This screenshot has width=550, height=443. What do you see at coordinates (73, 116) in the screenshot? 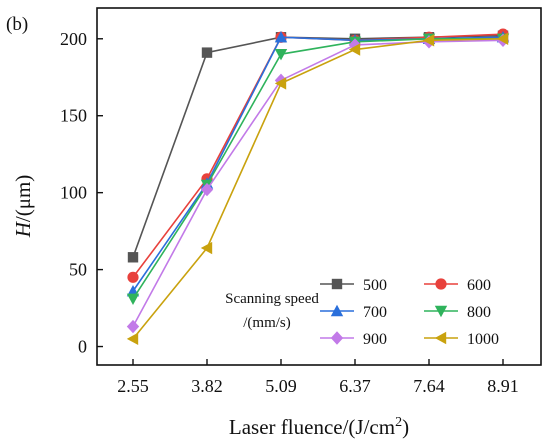
I see `y-tick-label: 150` at bounding box center [73, 116].